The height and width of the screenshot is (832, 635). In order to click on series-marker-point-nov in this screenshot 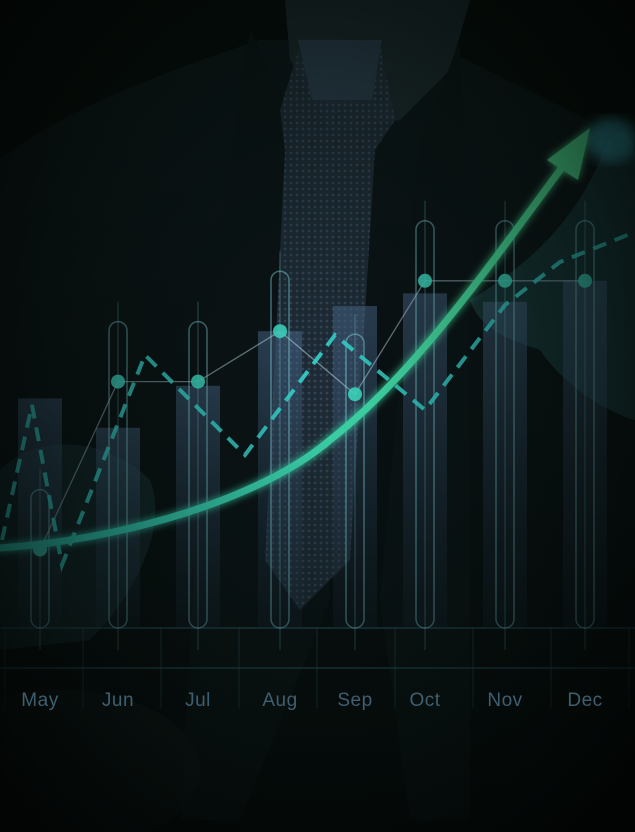, I will do `click(505, 280)`.